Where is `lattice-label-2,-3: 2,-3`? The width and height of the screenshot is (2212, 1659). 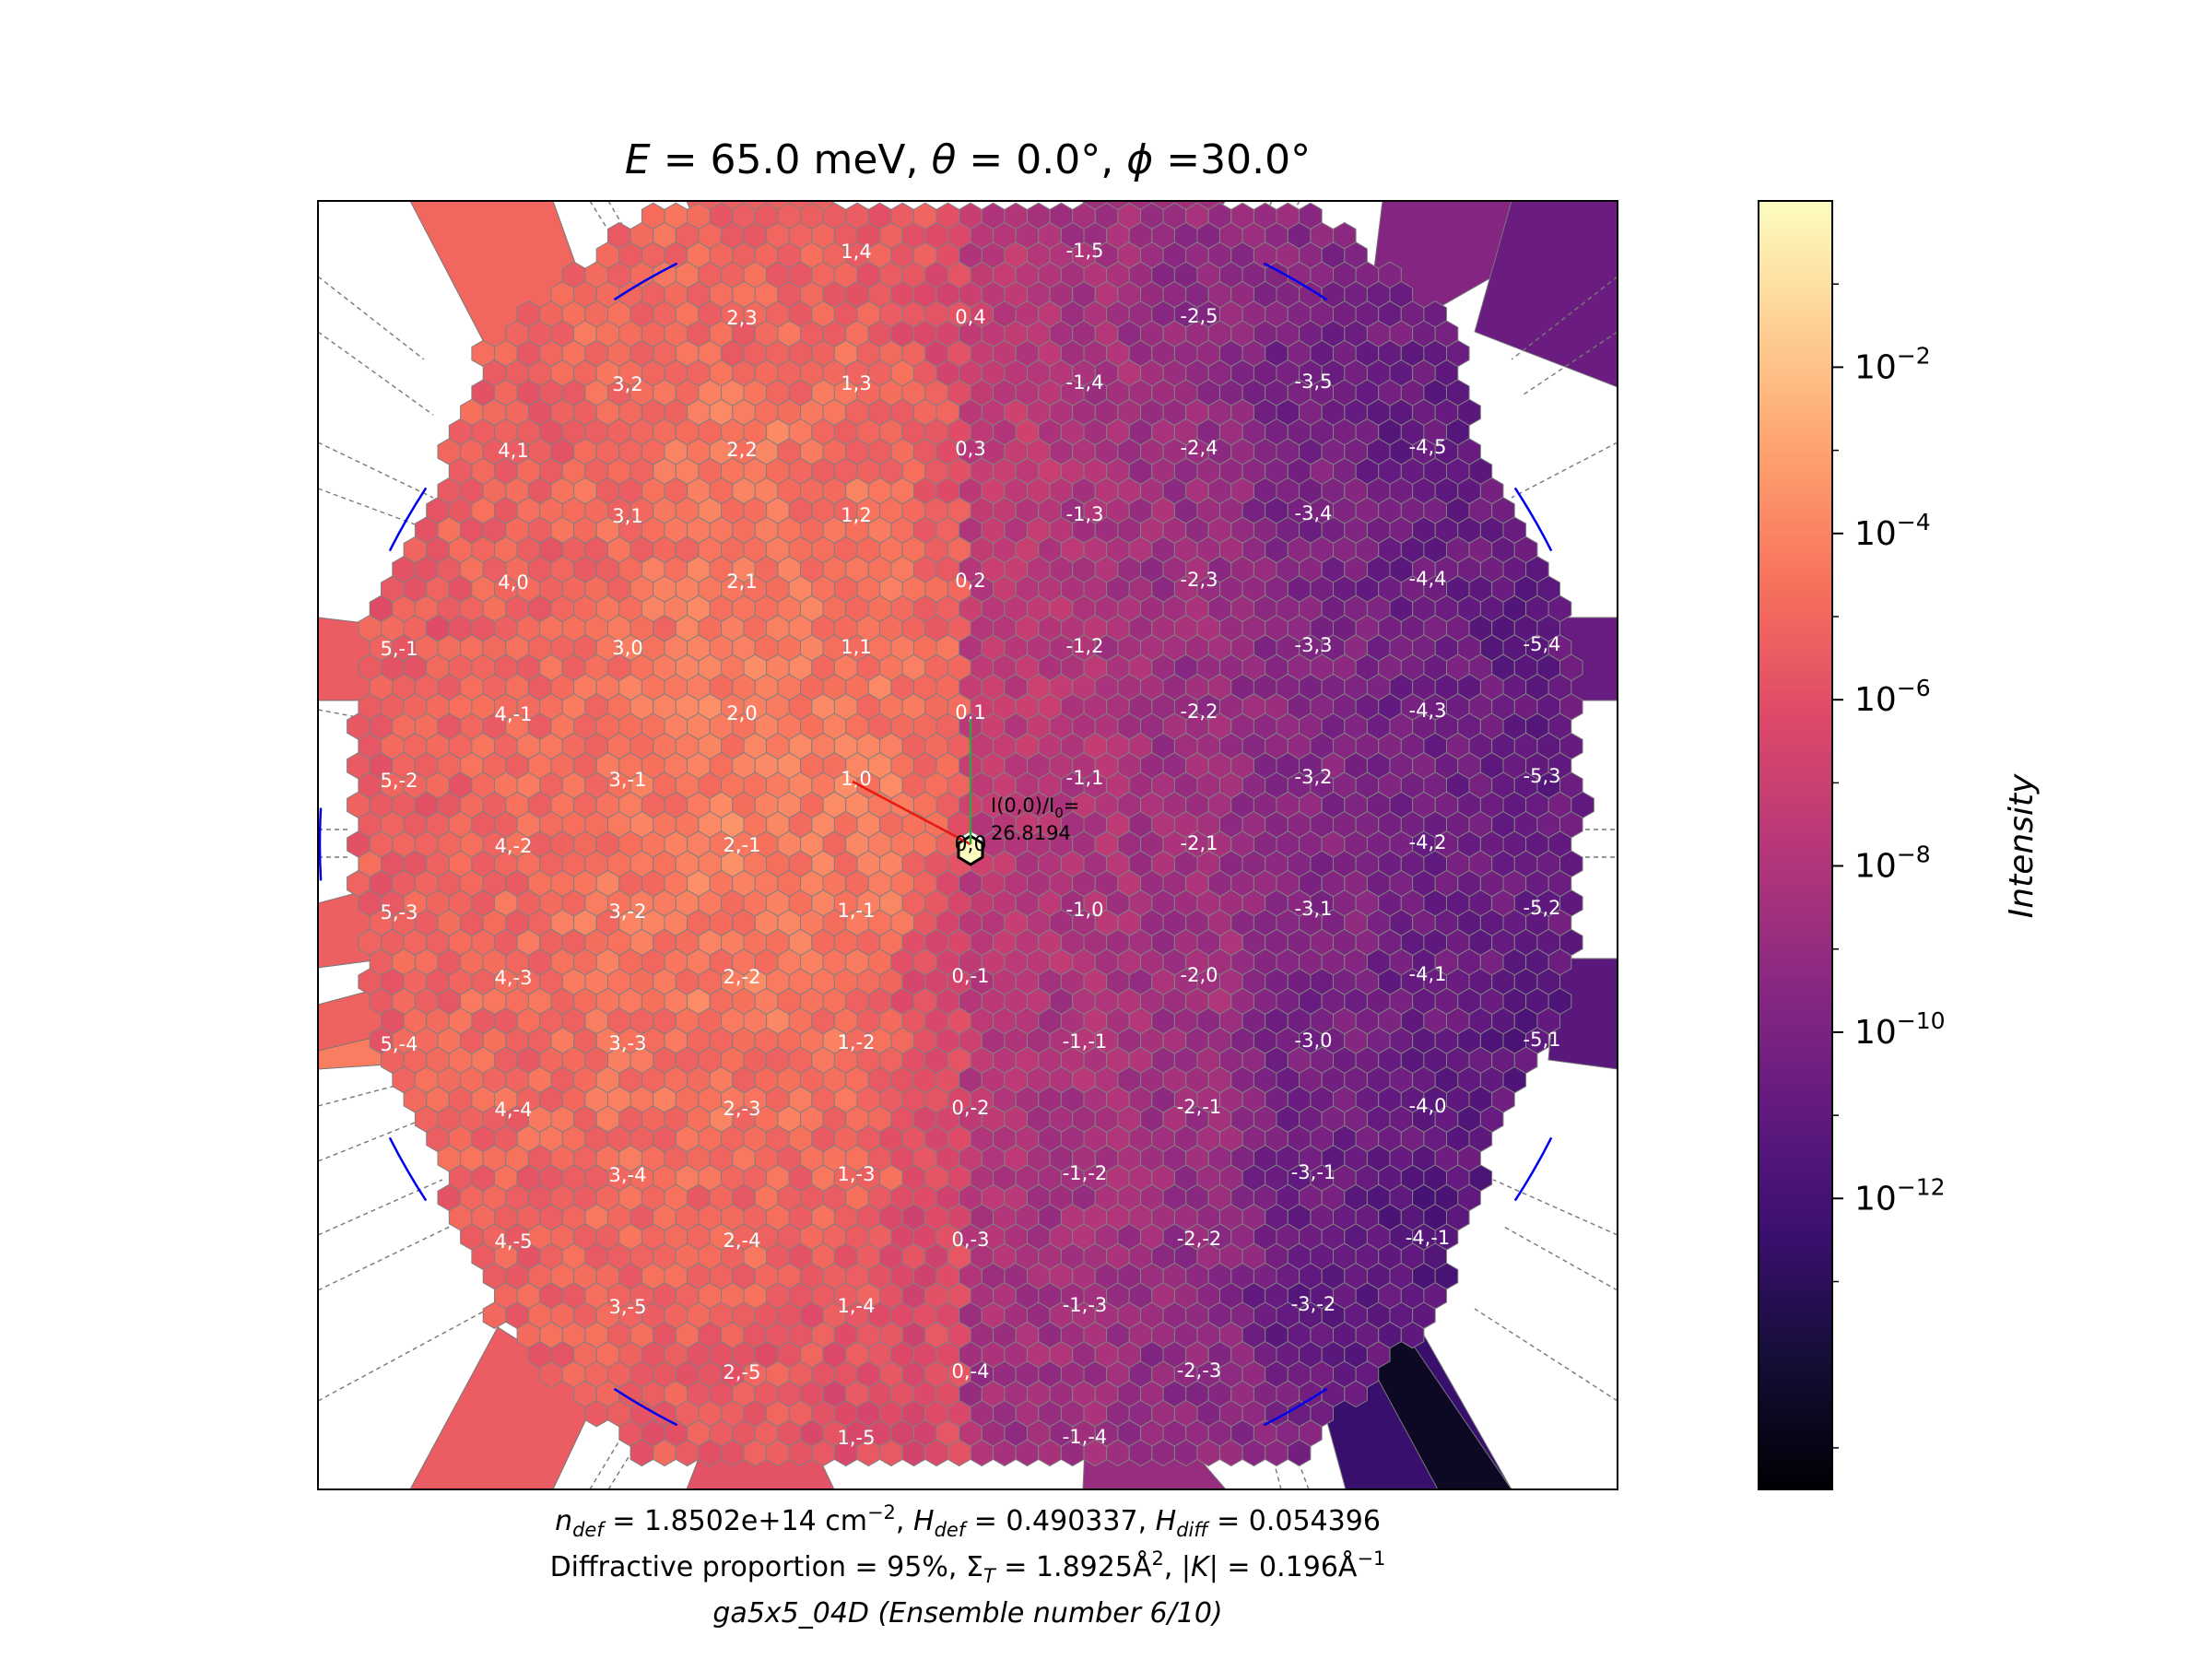
lattice-label-2,-3: 2,-3 is located at coordinates (742, 1109).